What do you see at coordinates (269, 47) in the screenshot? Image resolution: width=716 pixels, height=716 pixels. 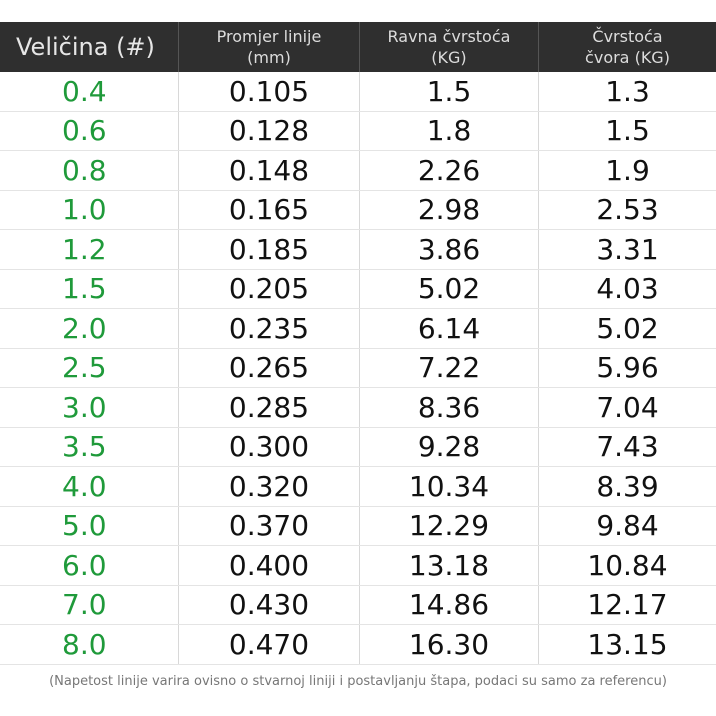 I see `header-diameter: Promjer linije (mm)` at bounding box center [269, 47].